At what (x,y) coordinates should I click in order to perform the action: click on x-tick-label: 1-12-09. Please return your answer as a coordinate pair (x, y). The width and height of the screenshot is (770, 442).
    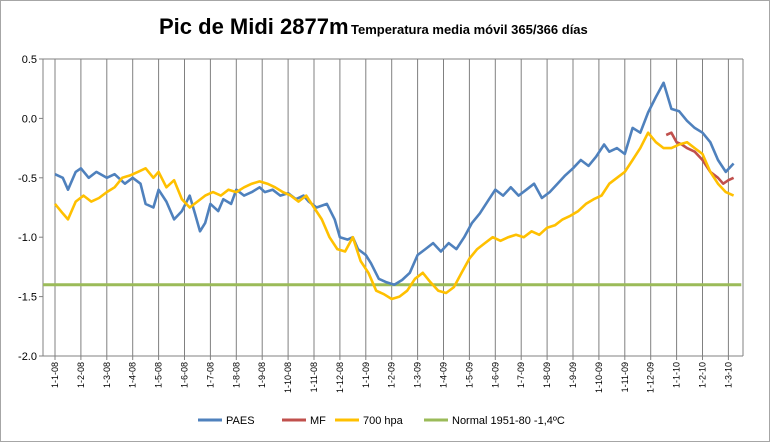
    Looking at the image, I should click on (651, 377).